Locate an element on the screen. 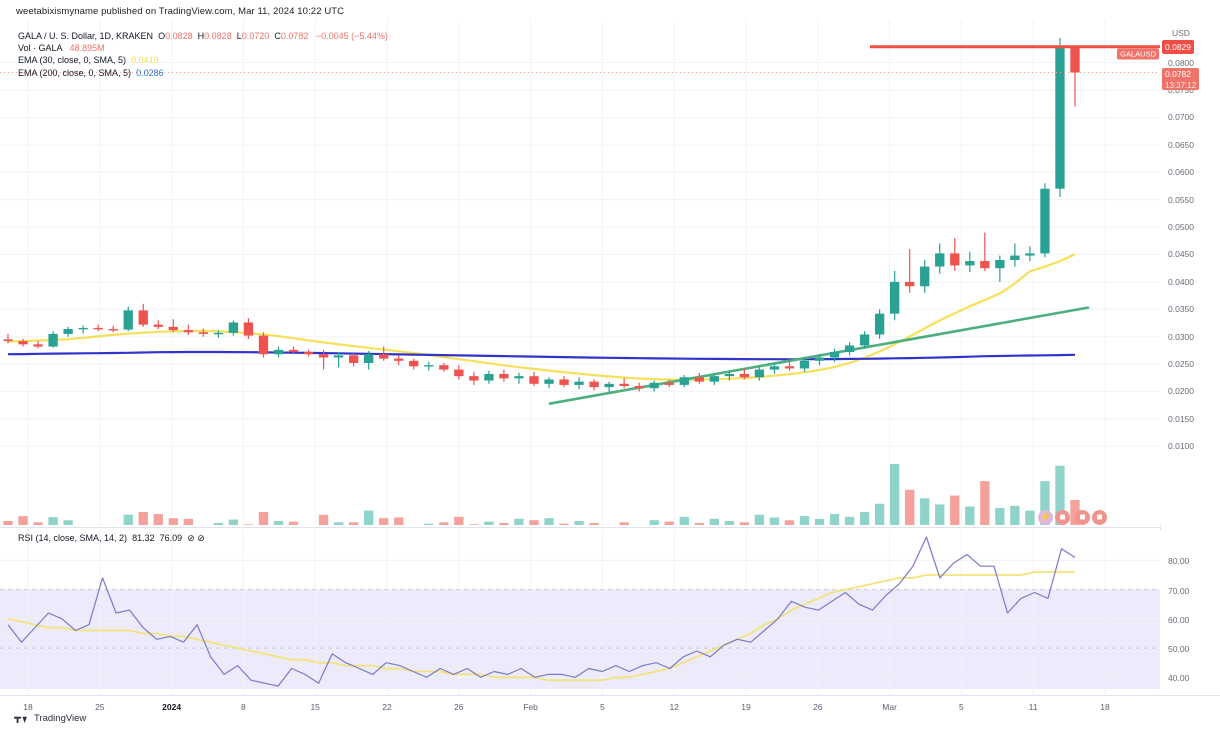  time-axis-label: Mar is located at coordinates (889, 707).